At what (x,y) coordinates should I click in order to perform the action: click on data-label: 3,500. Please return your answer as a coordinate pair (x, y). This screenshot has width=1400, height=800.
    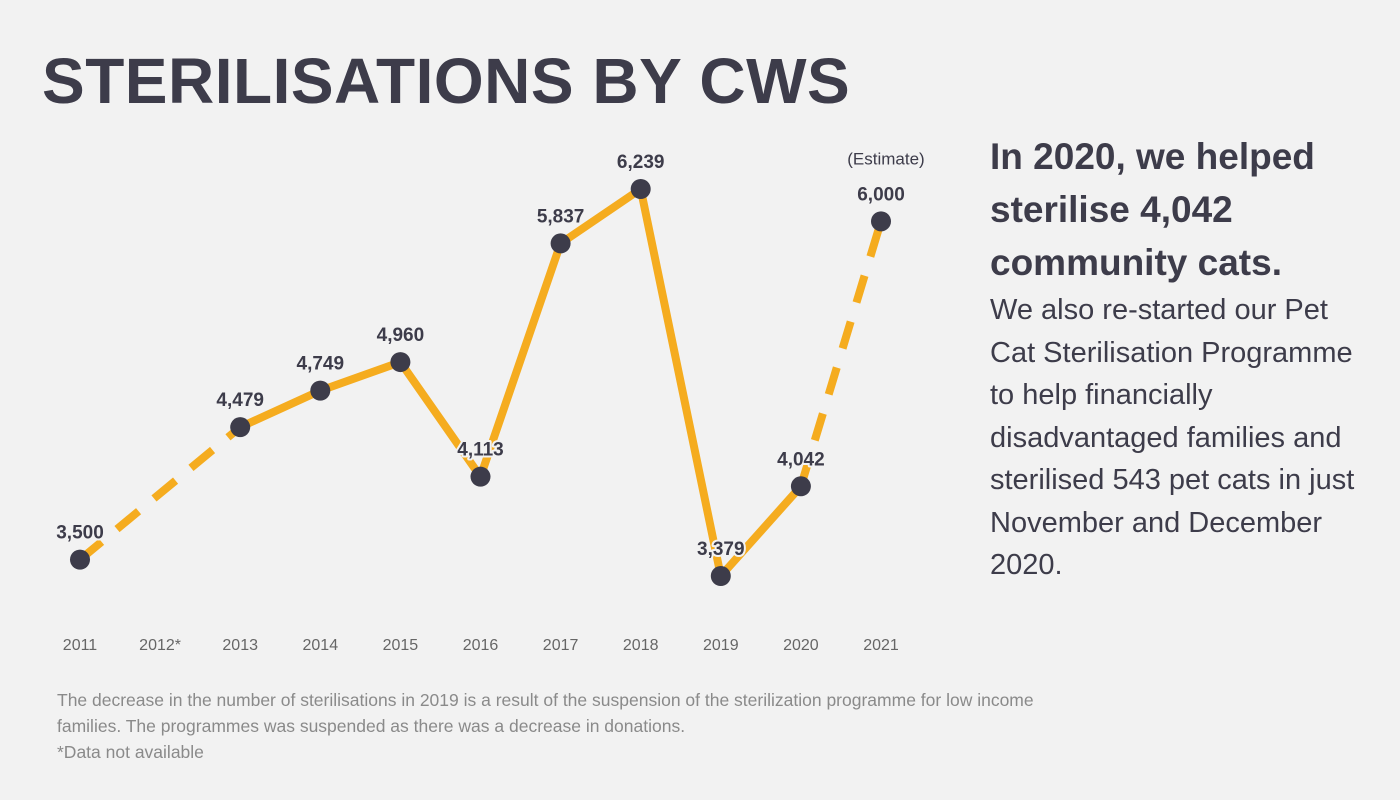
    Looking at the image, I should click on (80, 533).